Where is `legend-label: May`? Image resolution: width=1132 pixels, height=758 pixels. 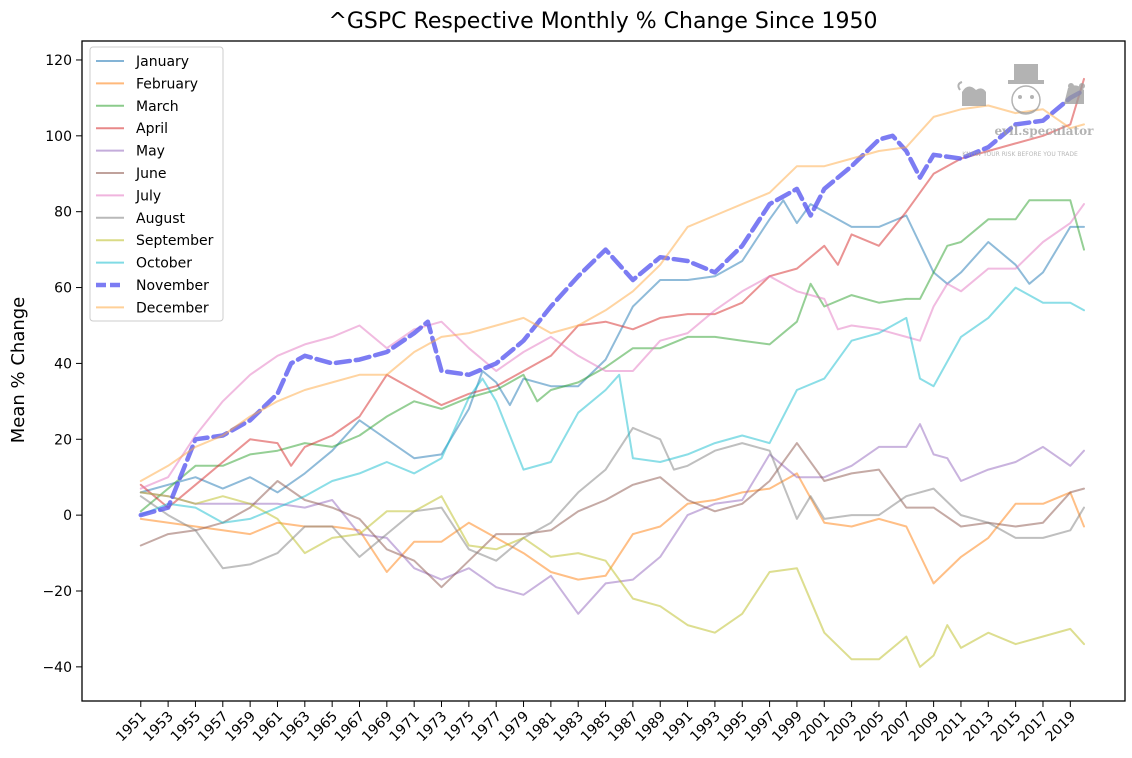 legend-label: May is located at coordinates (150, 152).